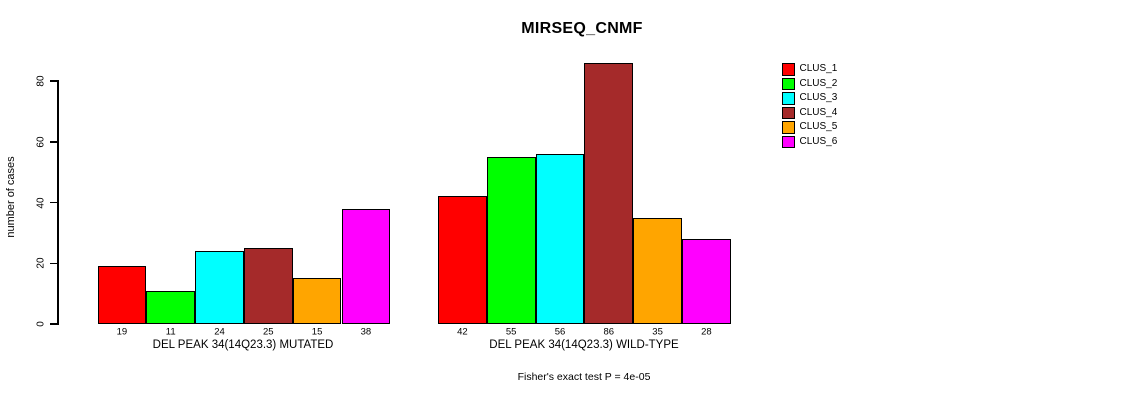  I want to click on y-axis-tick-label: 40, so click(41, 202).